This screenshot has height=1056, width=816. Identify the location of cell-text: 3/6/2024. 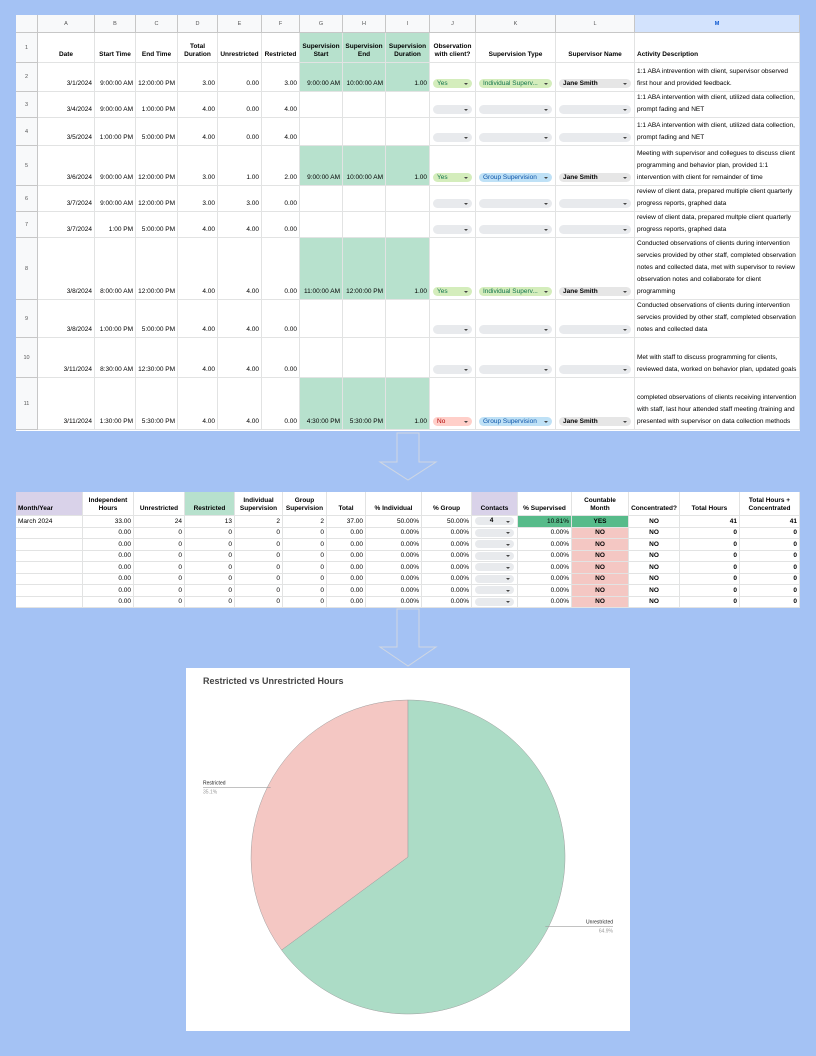
(79, 177).